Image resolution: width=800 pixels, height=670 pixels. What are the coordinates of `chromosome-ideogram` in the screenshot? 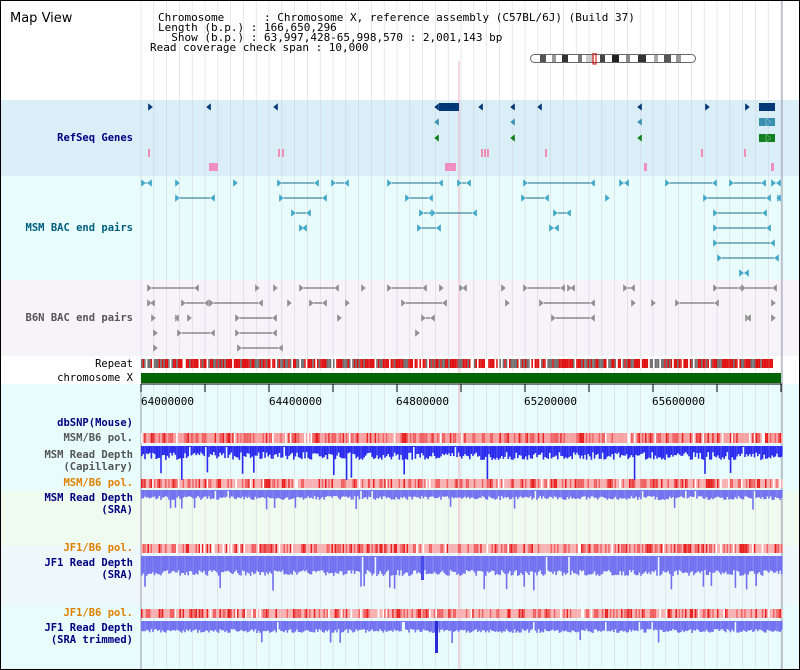 It's located at (615, 59).